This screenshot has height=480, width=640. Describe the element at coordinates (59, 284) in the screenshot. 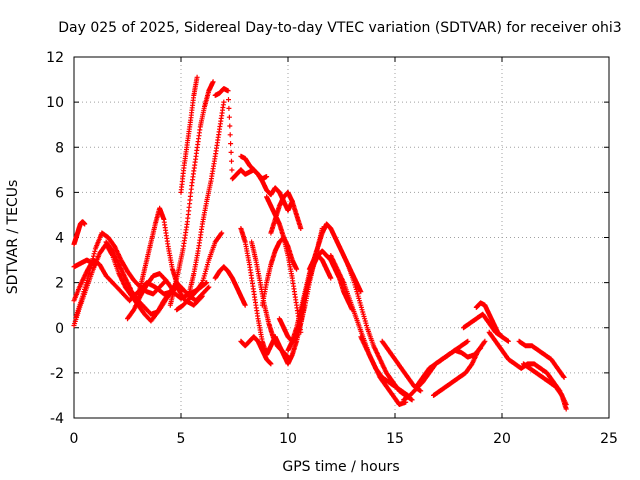

I see `y-tick-label: 2` at that location.